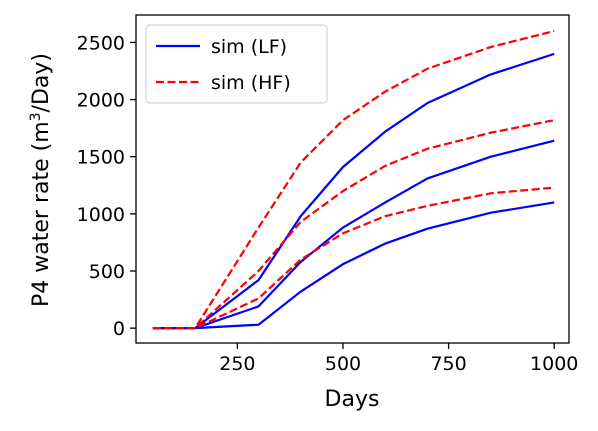 This screenshot has height=431, width=598. I want to click on x-axis-label: Days, so click(352, 399).